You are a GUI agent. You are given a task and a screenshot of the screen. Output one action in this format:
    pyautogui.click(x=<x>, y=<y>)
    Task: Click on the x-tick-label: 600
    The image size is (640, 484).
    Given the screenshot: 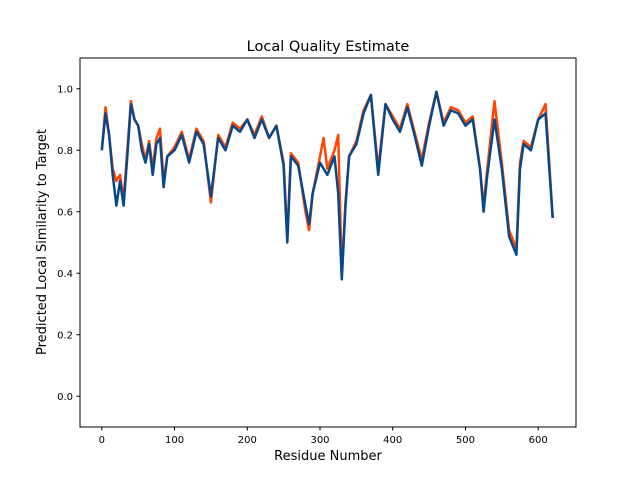 What is the action you would take?
    pyautogui.click(x=538, y=440)
    